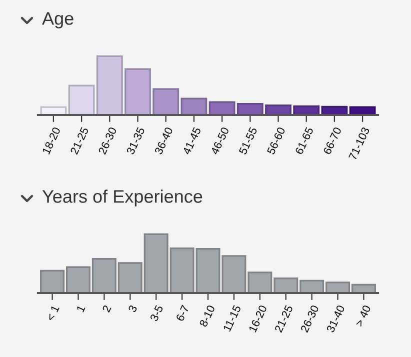 This screenshot has width=411, height=357. Describe the element at coordinates (53, 313) in the screenshot. I see `x-tick-label: < 1` at that location.